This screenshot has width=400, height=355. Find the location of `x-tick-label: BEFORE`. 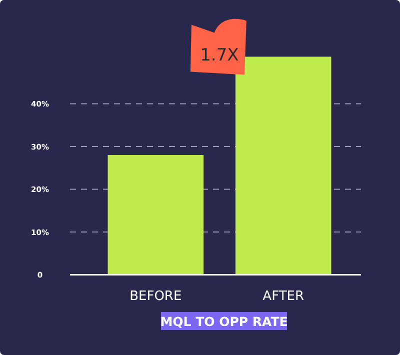

x-tick-label: BEFORE is located at coordinates (156, 296).